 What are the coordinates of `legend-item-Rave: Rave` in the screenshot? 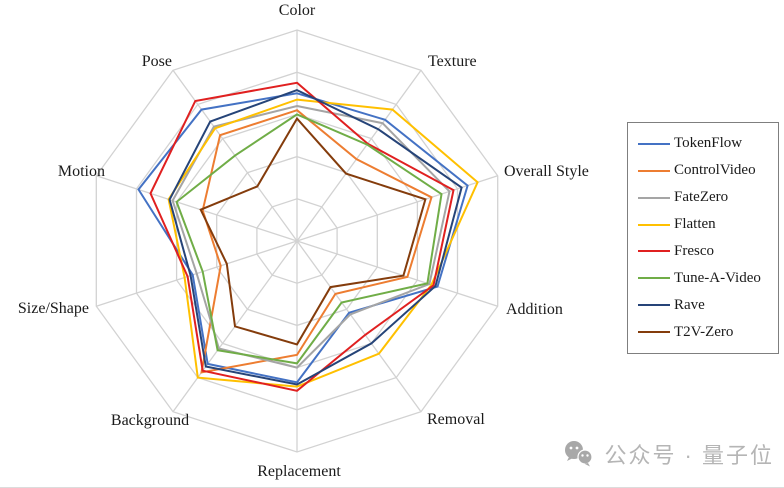 It's located at (708, 305).